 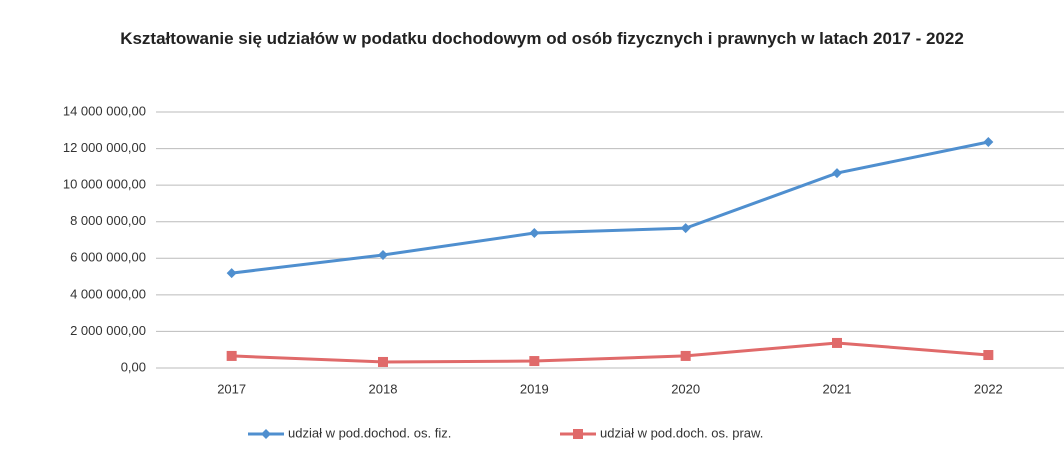 I want to click on x-tick-label: 2020, so click(x=685, y=388).